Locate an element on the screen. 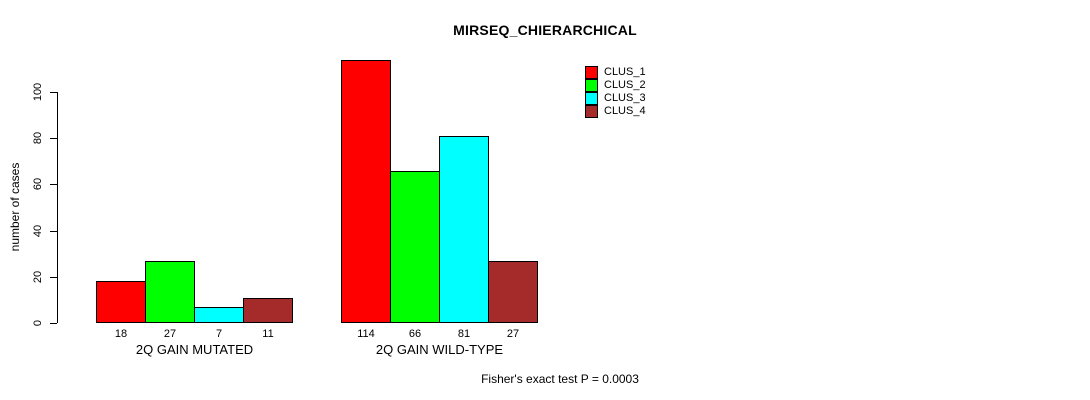  y-tick-label-text: 40 is located at coordinates (38, 231).